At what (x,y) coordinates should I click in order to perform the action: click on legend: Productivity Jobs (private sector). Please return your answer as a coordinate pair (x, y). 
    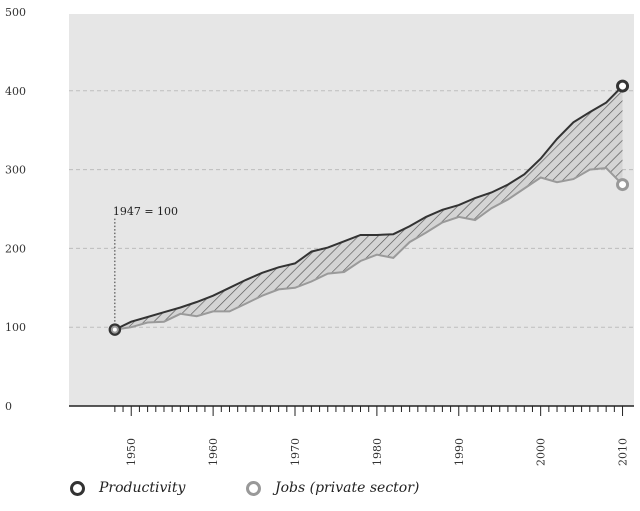
    Looking at the image, I should click on (320, 492).